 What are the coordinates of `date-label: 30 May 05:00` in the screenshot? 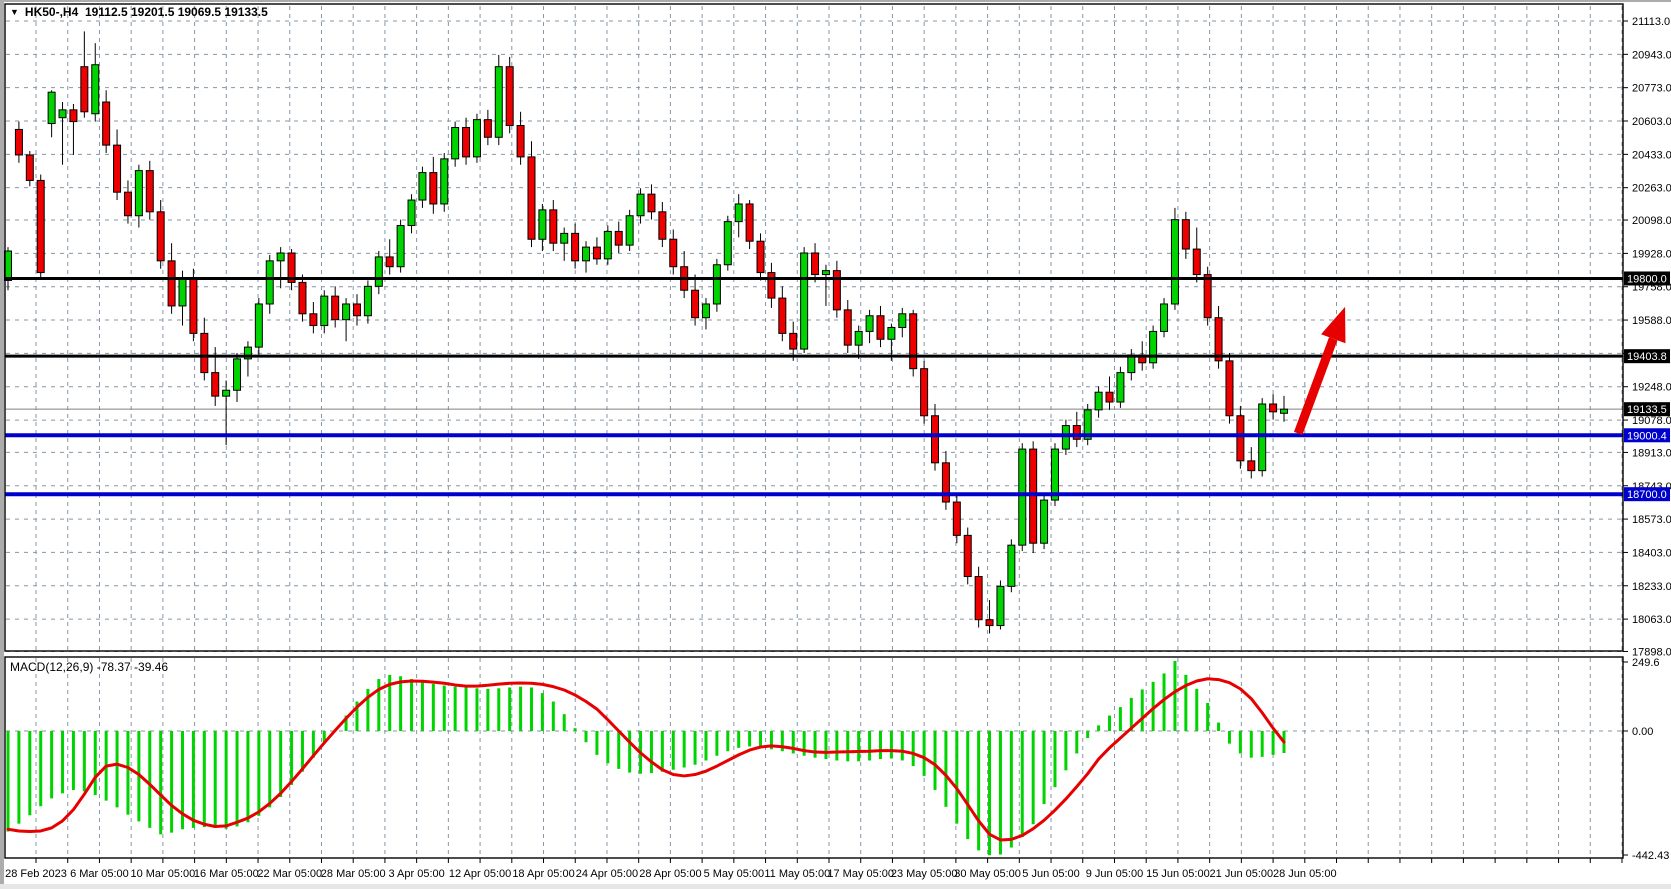 It's located at (987, 874).